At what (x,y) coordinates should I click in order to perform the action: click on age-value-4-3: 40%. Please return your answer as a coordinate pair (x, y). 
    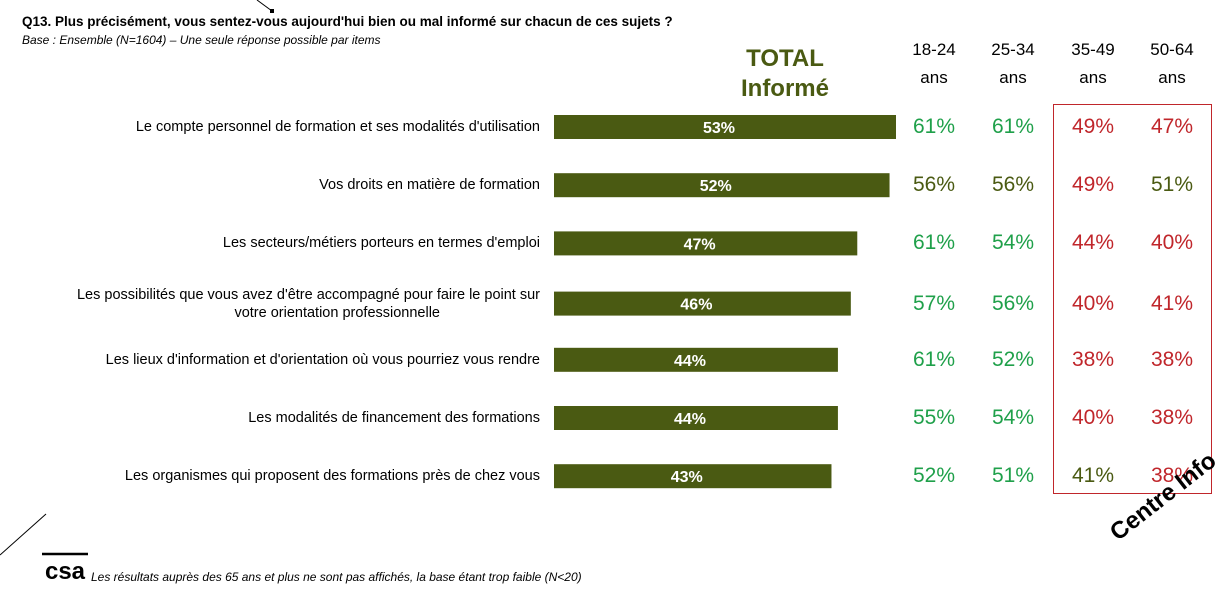
    Looking at the image, I should click on (1172, 243).